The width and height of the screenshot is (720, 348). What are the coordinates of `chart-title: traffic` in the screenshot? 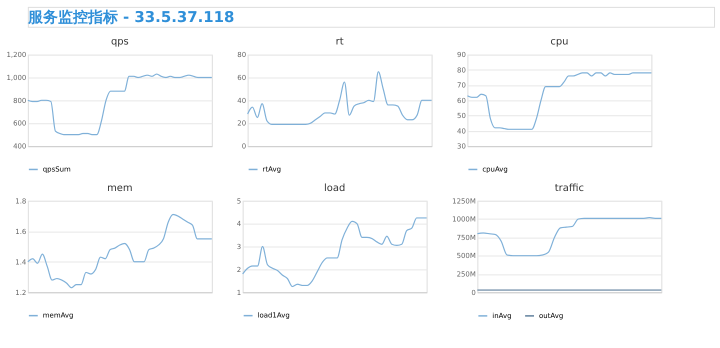 It's located at (569, 188).